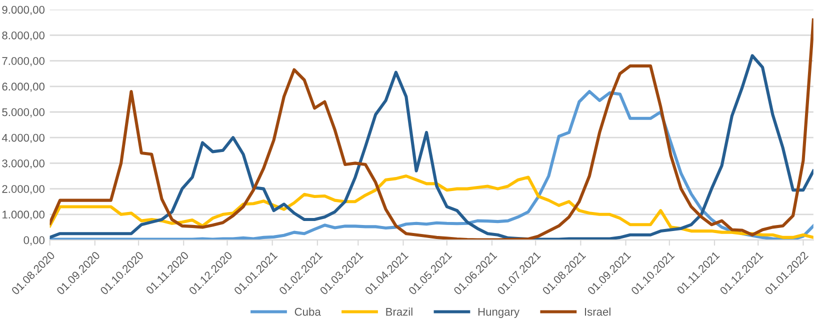 Image resolution: width=830 pixels, height=320 pixels. I want to click on y-tick-label: 8.000,00, so click(23, 36).